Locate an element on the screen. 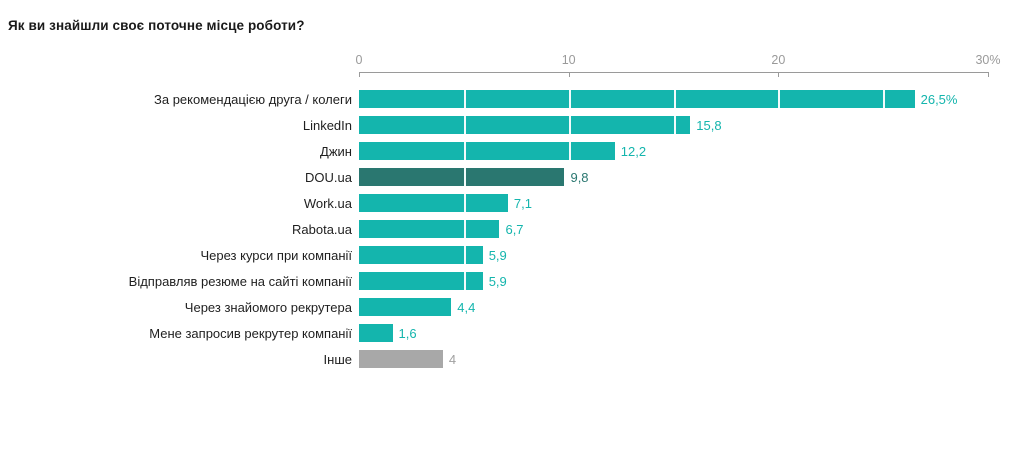 The image size is (1020, 464). category-label: Work.ua is located at coordinates (327, 203).